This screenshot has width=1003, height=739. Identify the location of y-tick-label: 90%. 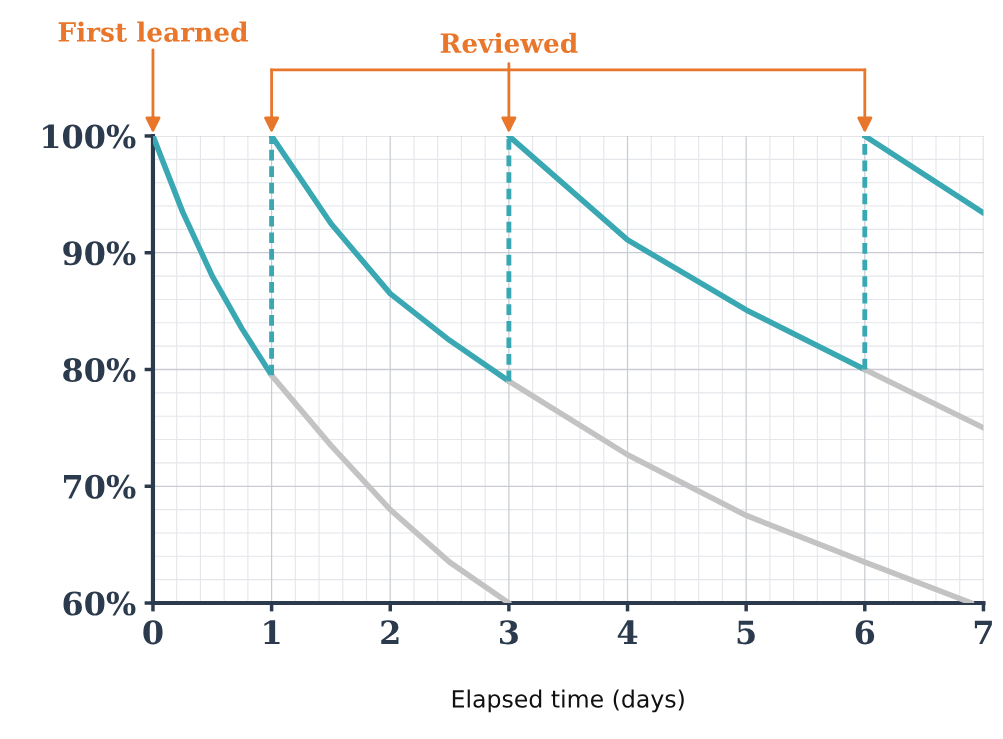
(99, 253).